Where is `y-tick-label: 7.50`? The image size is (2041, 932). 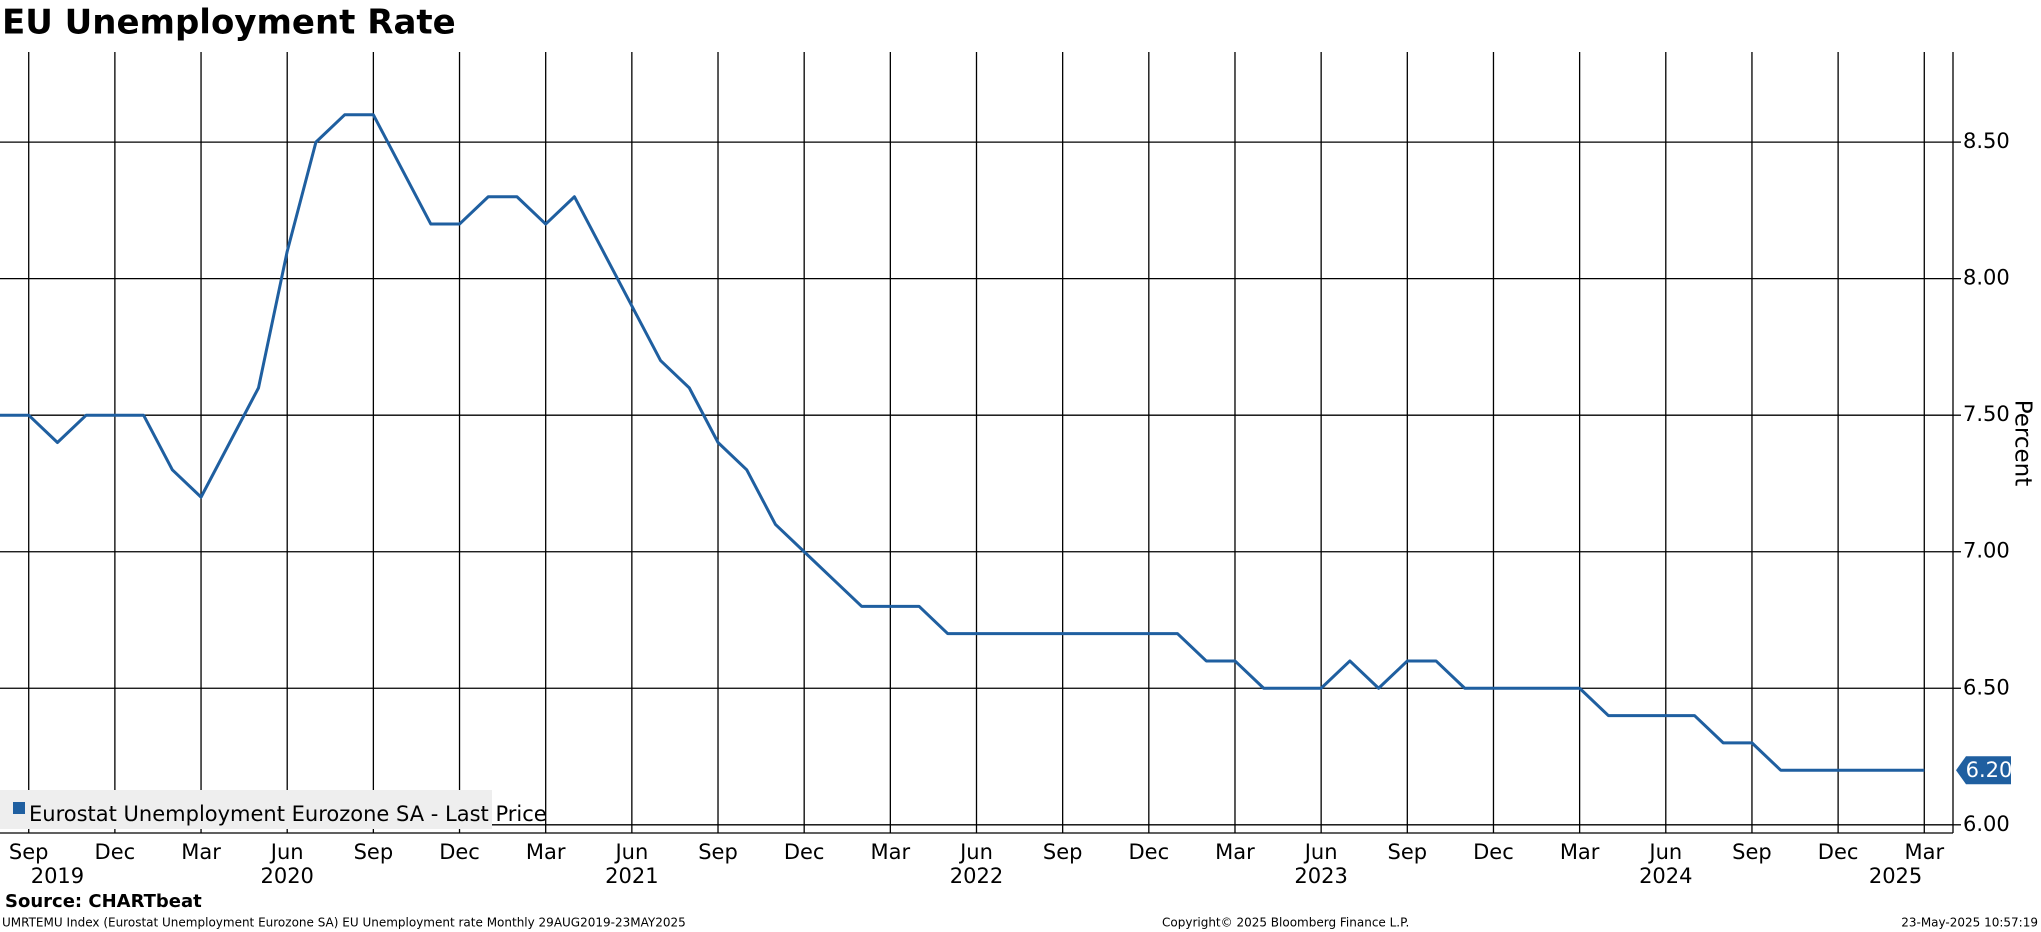
y-tick-label: 7.50 is located at coordinates (1986, 414).